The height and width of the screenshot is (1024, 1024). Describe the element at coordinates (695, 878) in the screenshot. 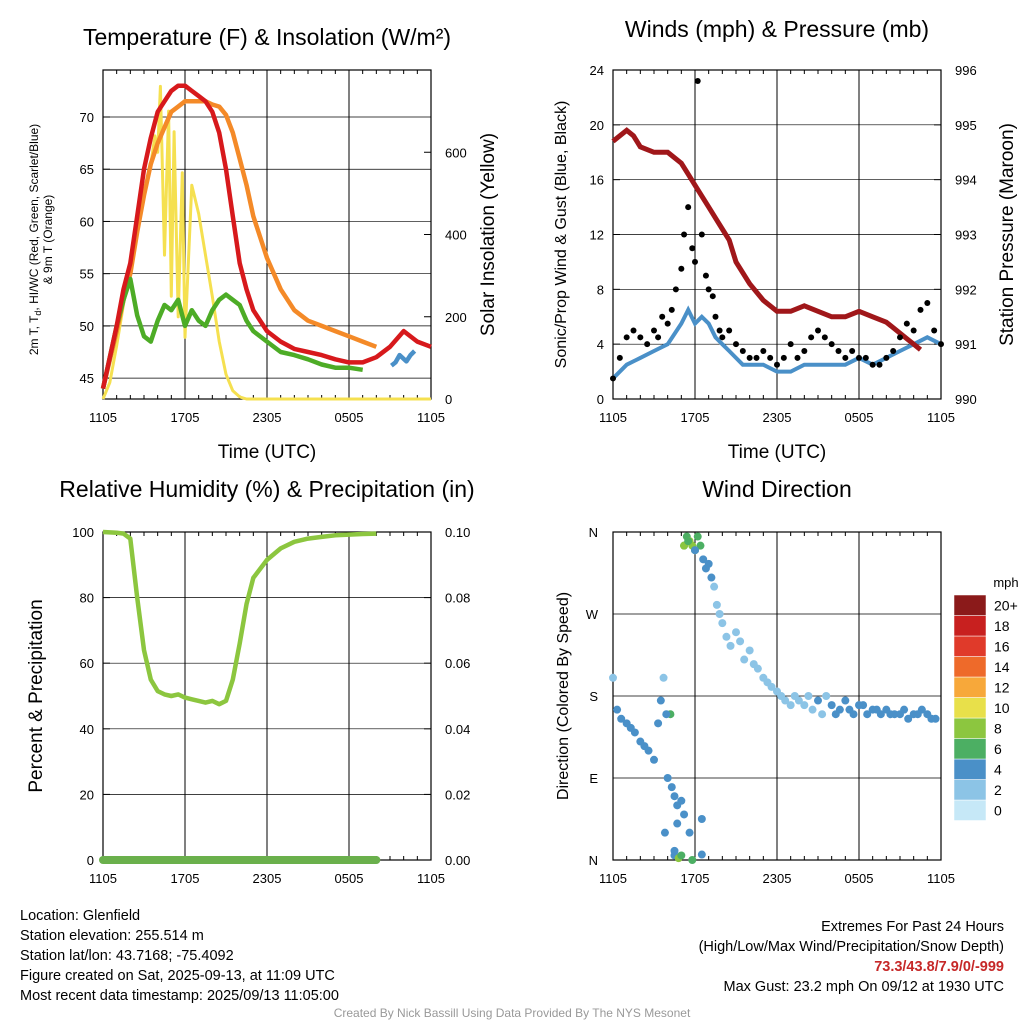

I see `x-tick-label: 1705` at that location.